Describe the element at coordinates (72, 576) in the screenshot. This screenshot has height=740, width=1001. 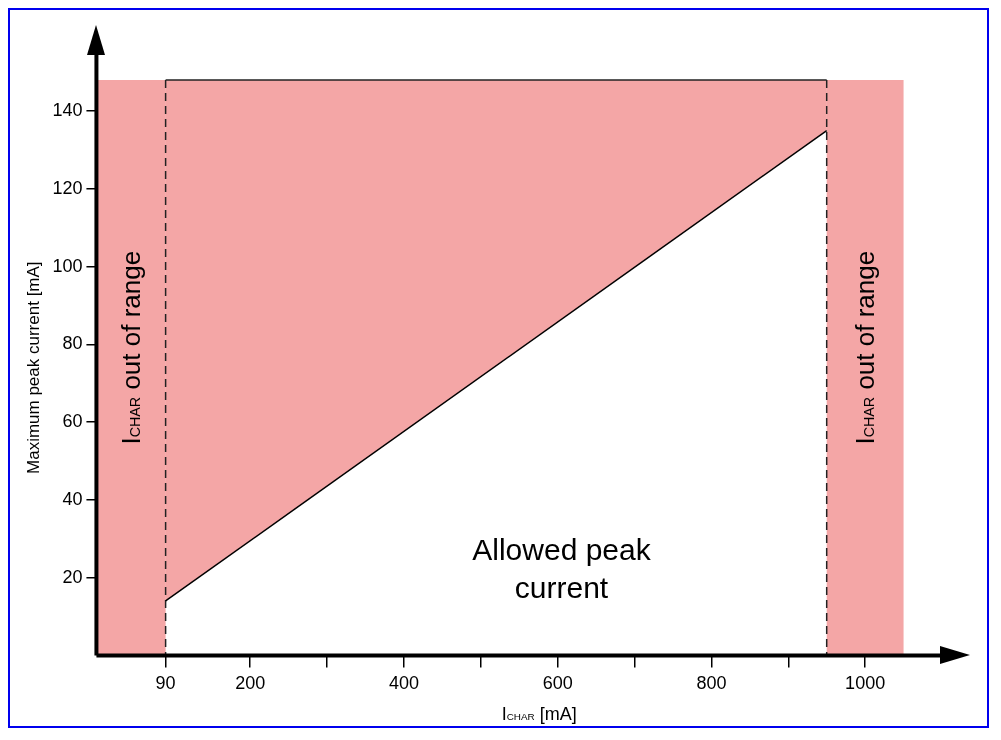
I see `y-tick-label: 20` at that location.